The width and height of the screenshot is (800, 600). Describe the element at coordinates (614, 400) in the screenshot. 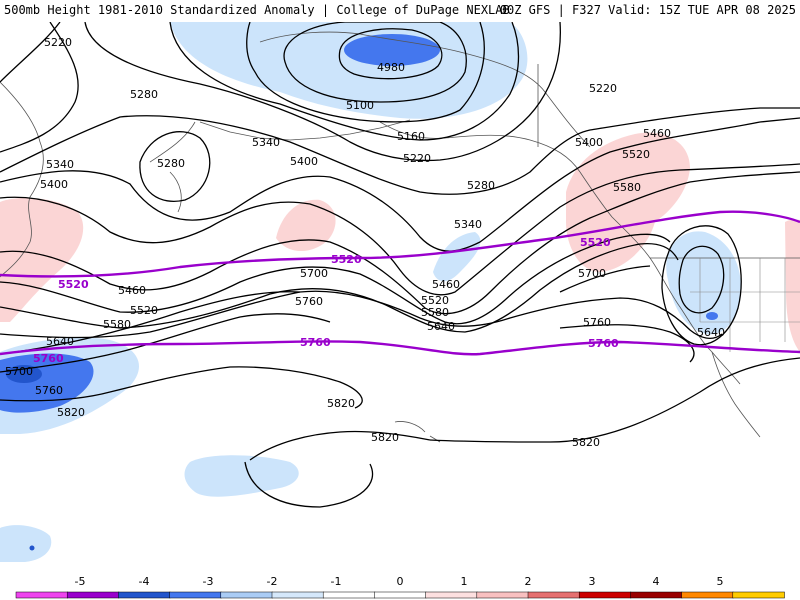

I see `contour-5820-east` at that location.